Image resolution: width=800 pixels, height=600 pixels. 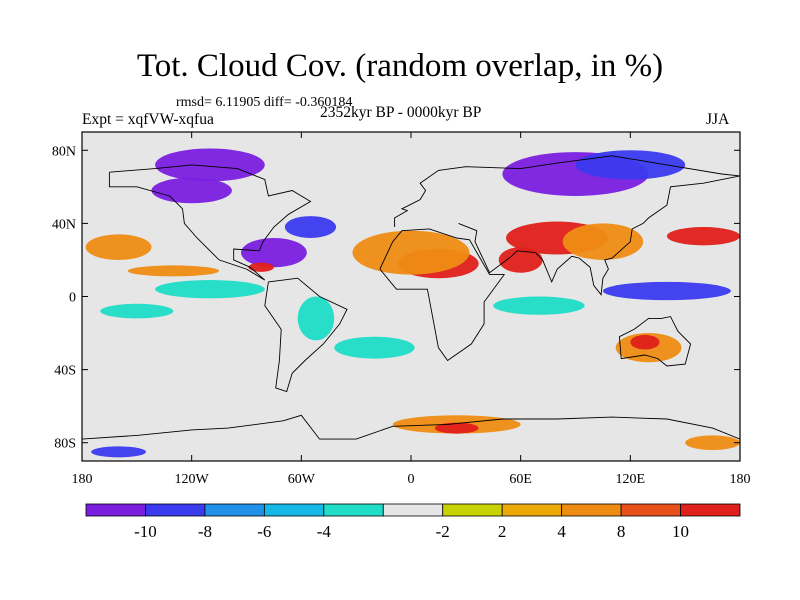 I want to click on period-label: 2352kyr BP - 0000kyr BP, so click(x=401, y=112).